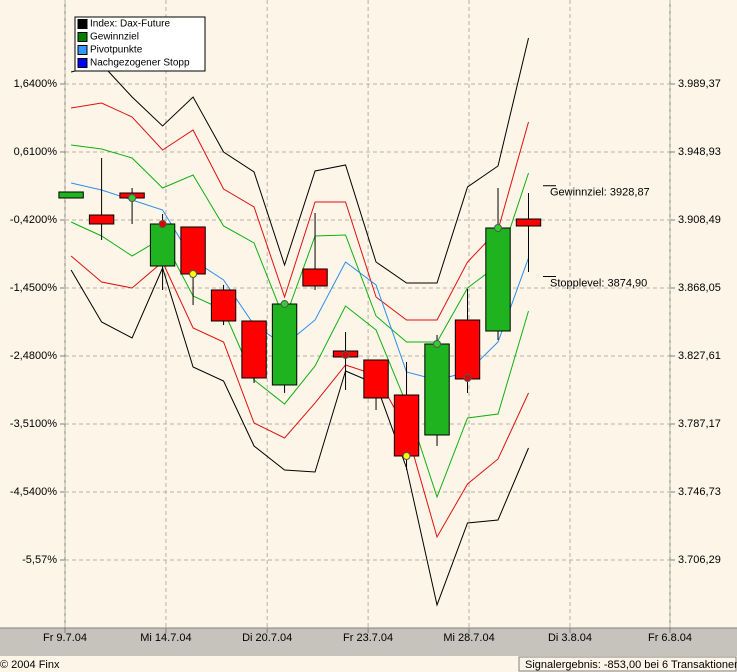 Image resolution: width=737 pixels, height=672 pixels. What do you see at coordinates (699, 492) in the screenshot?
I see `y-tick-label: 3.746,73` at bounding box center [699, 492].